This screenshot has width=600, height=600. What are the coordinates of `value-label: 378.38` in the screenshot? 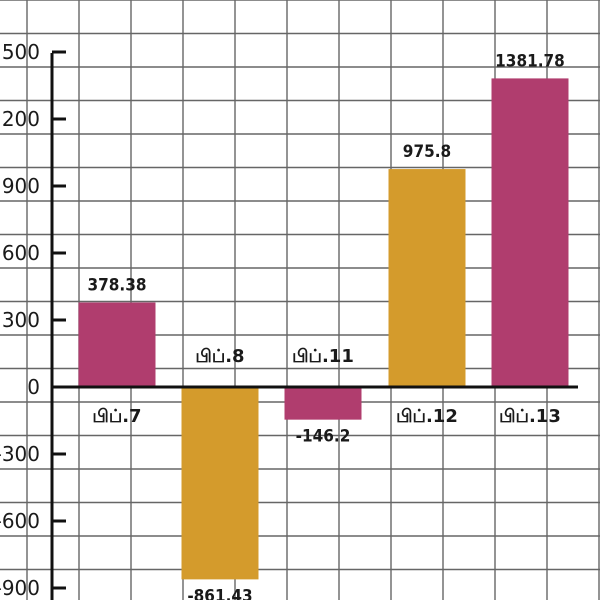 It's located at (116, 285).